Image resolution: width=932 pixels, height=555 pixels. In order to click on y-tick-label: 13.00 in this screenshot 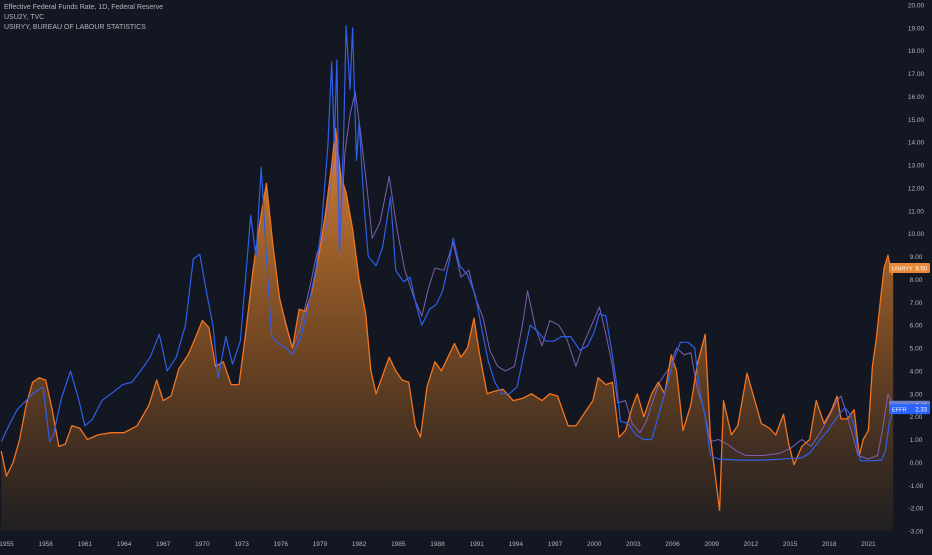, I will do `click(916, 166)`.